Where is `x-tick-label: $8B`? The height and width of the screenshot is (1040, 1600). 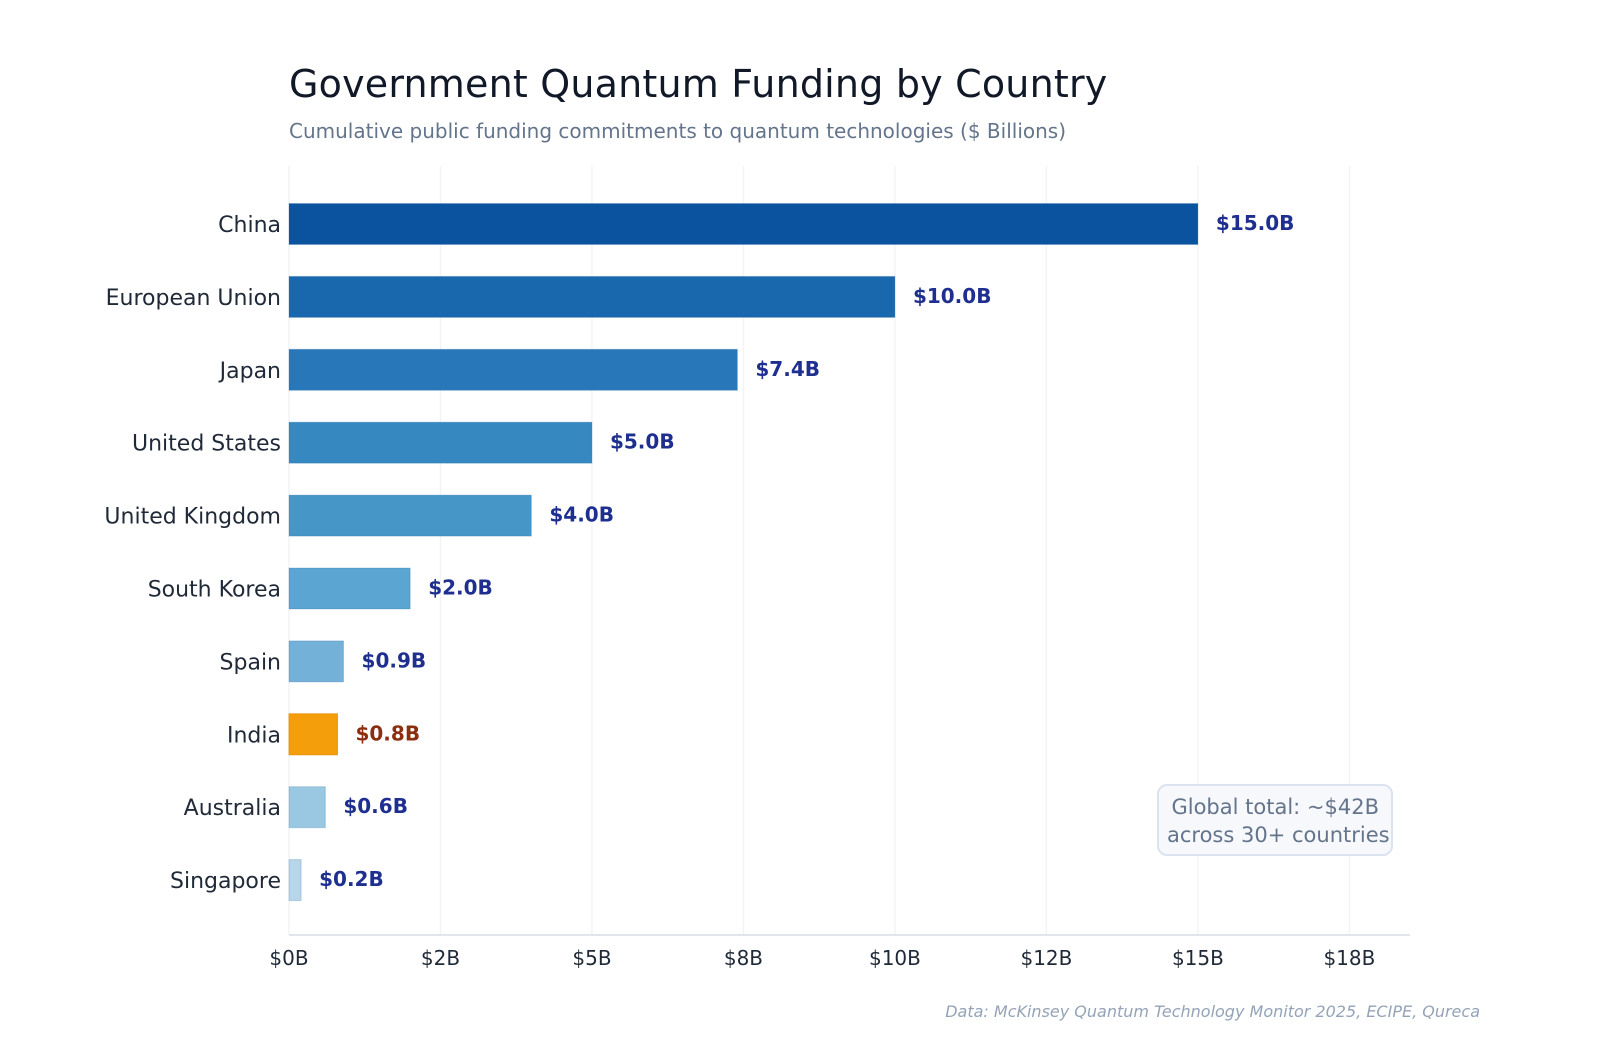
x-tick-label: $8B is located at coordinates (743, 958).